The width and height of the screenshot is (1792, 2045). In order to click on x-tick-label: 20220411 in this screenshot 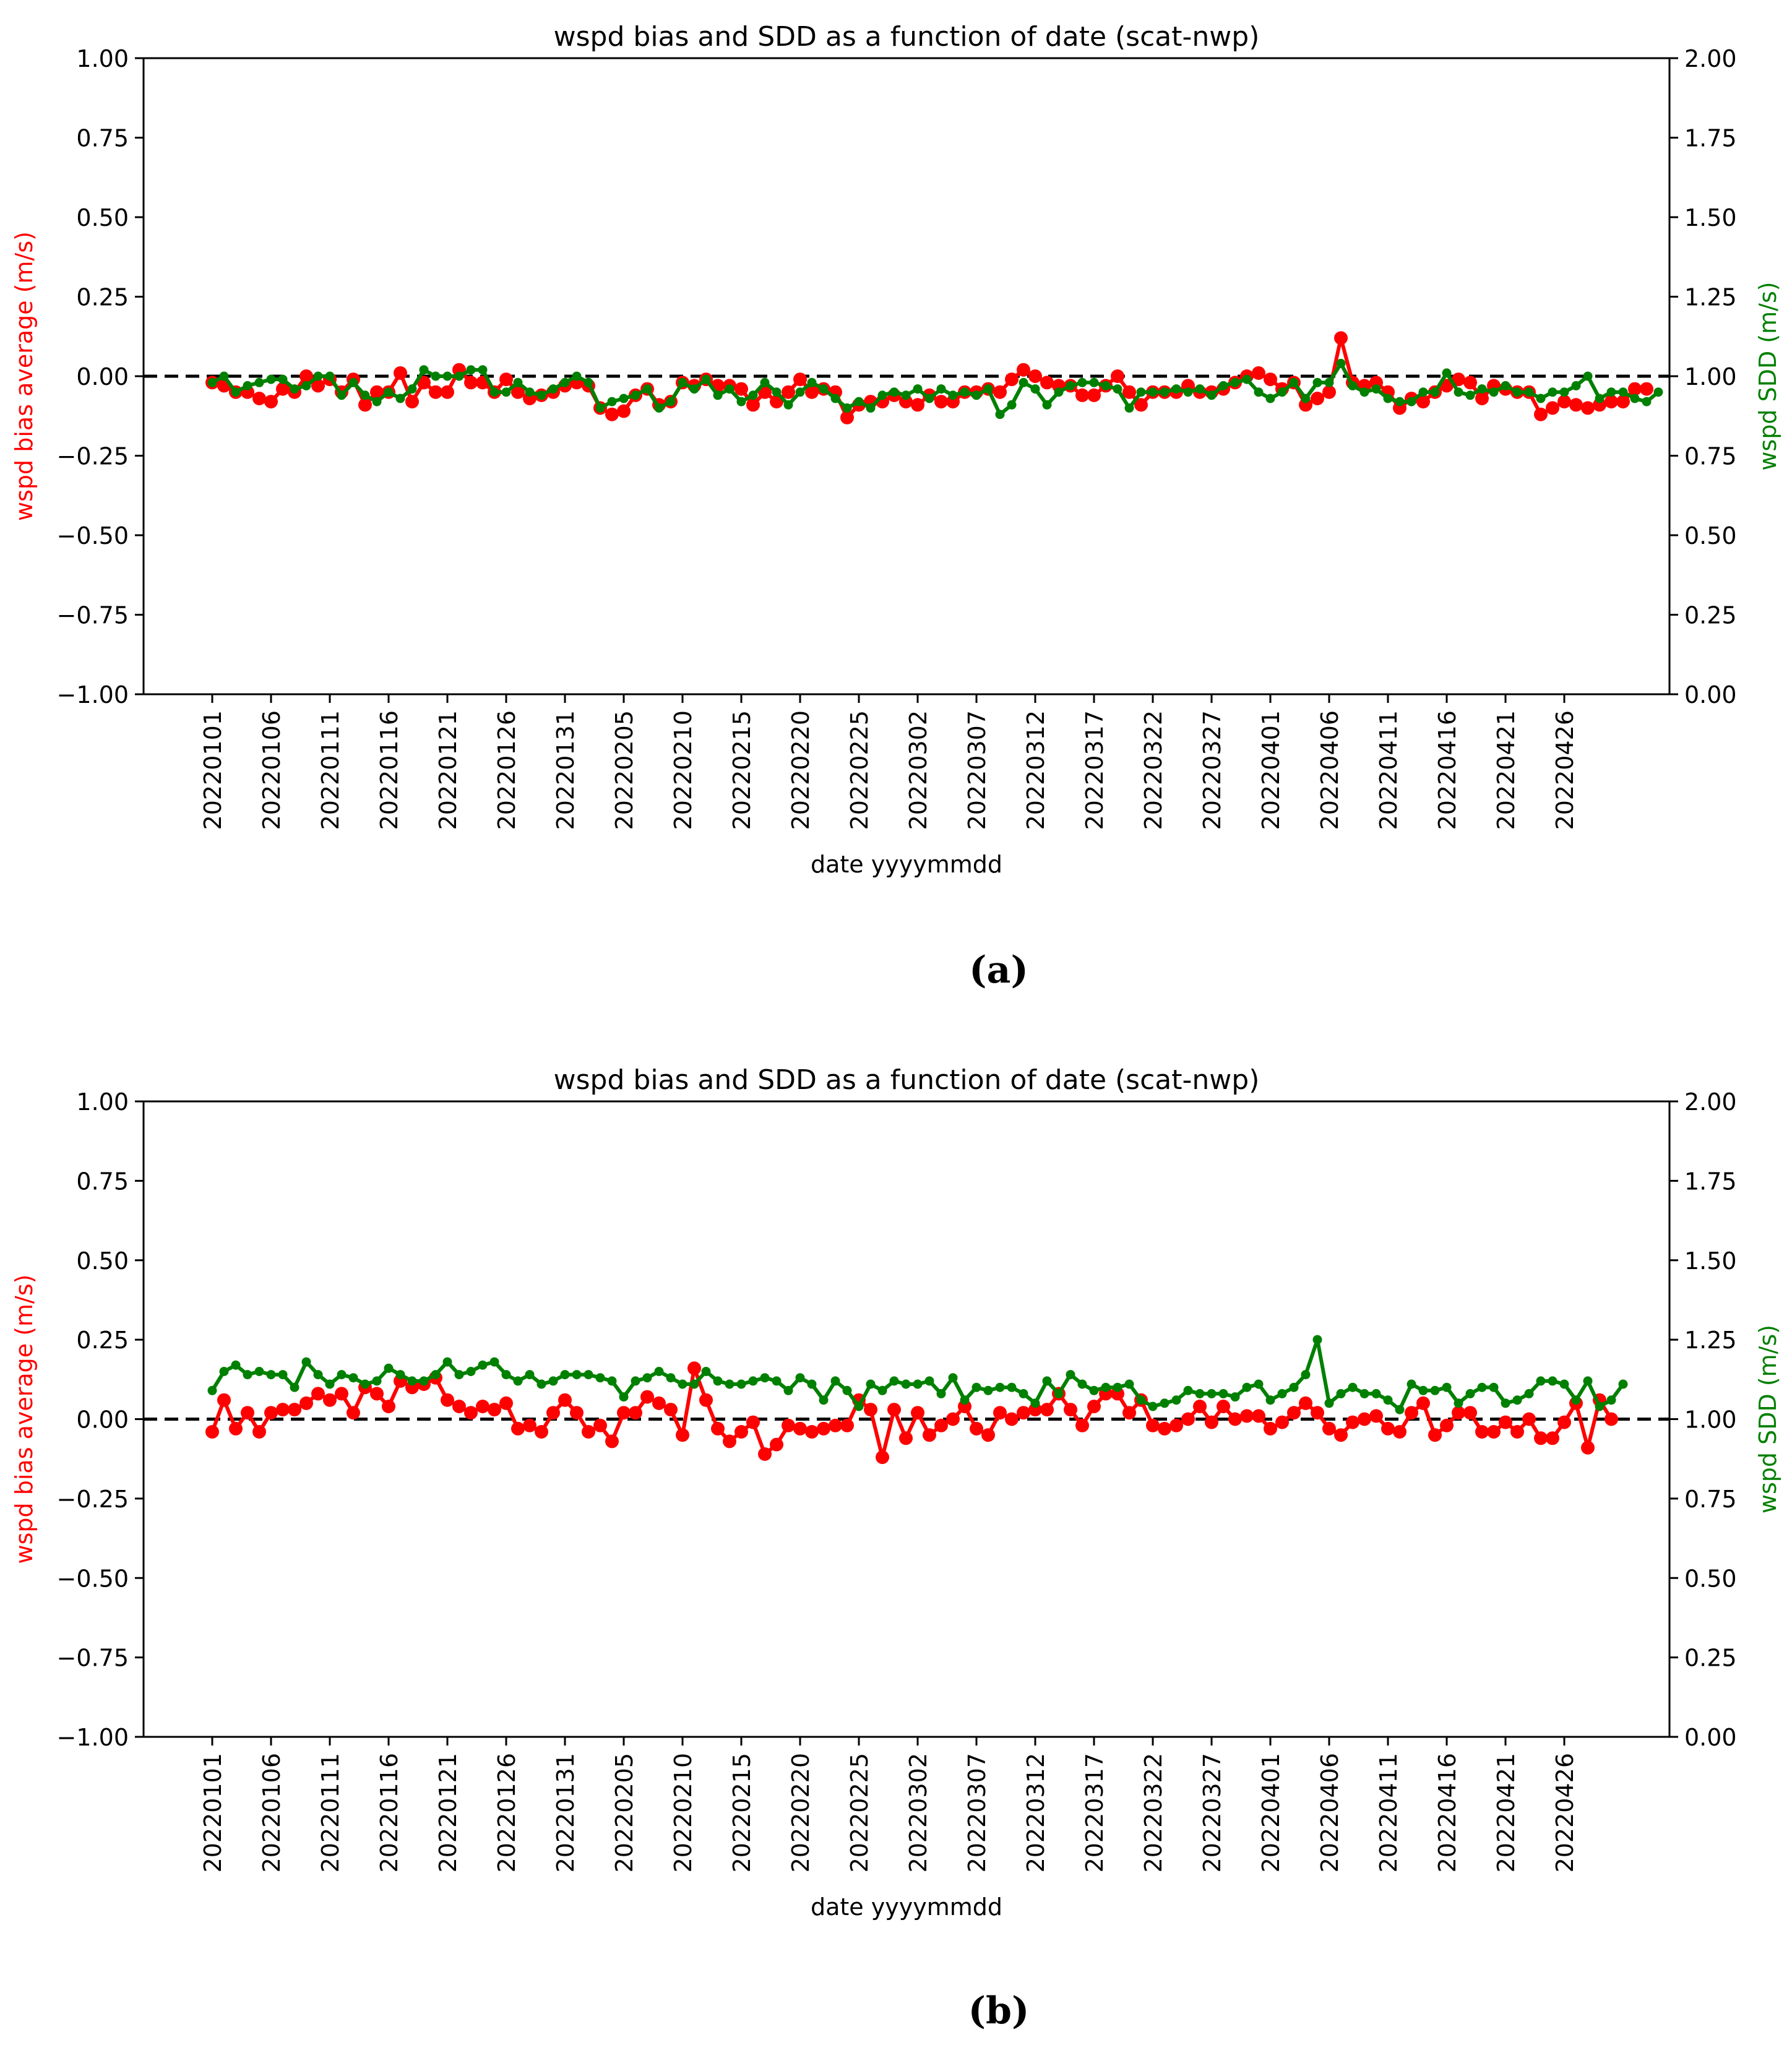, I will do `click(1388, 1812)`.